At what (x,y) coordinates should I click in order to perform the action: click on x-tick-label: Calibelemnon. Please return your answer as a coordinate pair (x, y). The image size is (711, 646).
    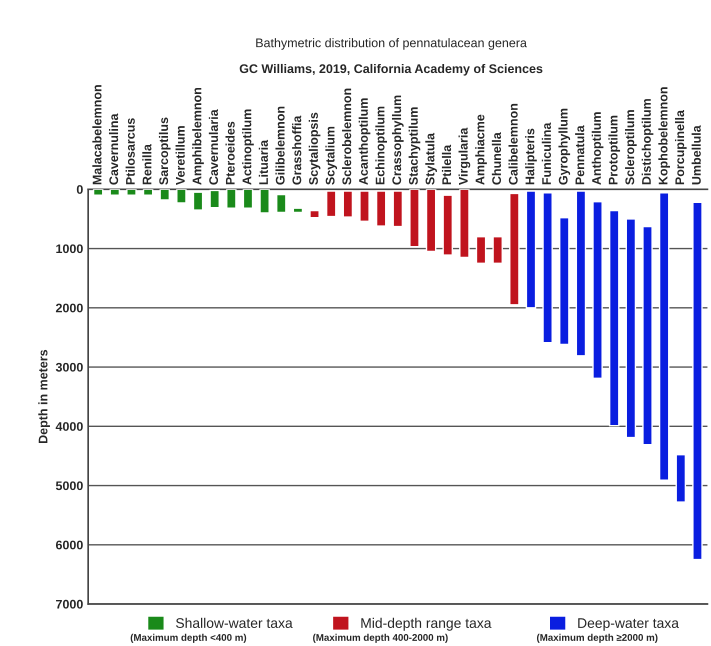
    Looking at the image, I should click on (513, 144).